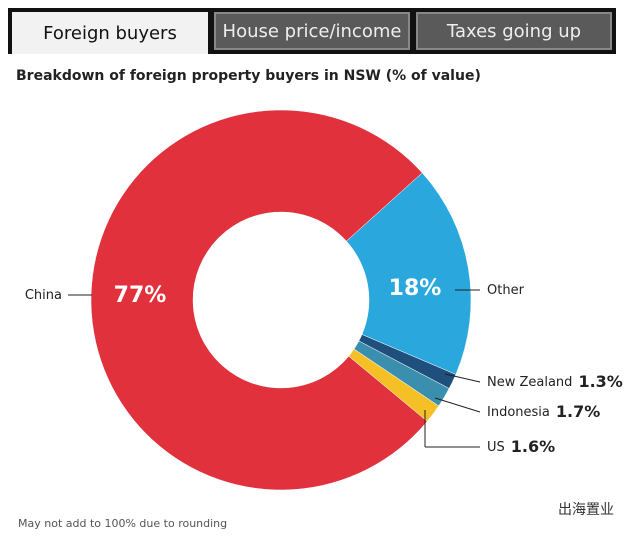 The image size is (640, 539). Describe the element at coordinates (518, 412) in the screenshot. I see `category-name: Indonesia` at that location.